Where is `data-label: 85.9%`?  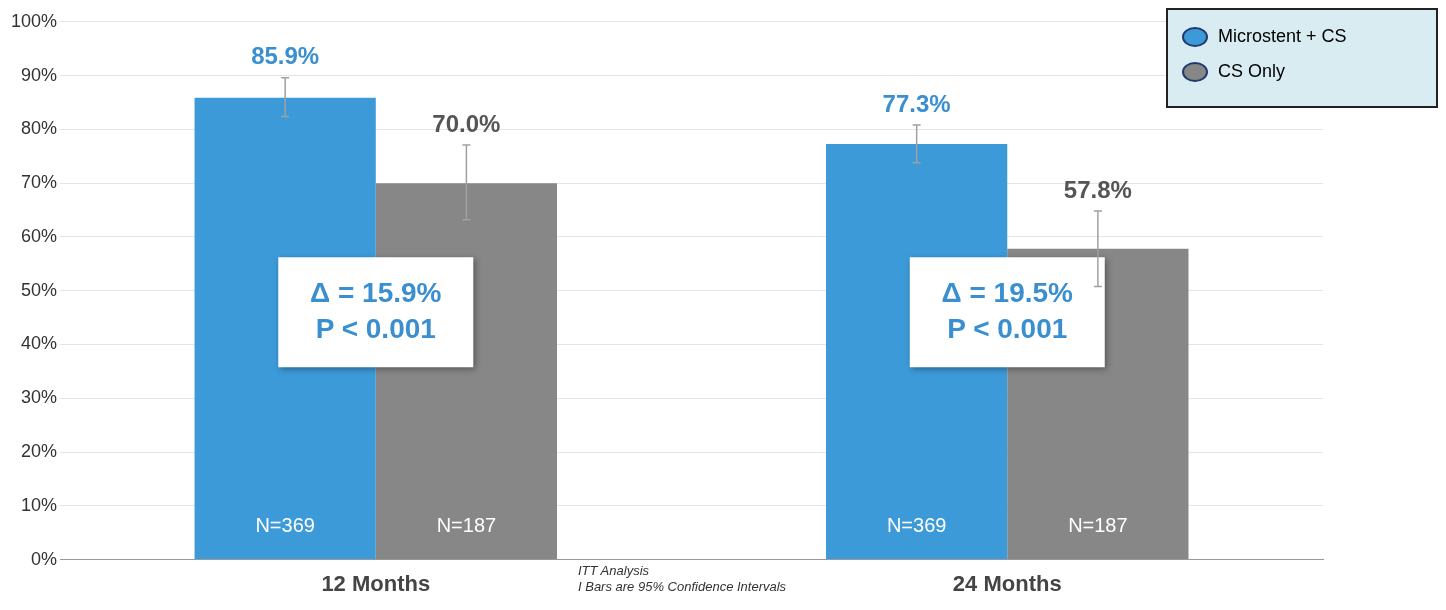 data-label: 85.9% is located at coordinates (285, 56).